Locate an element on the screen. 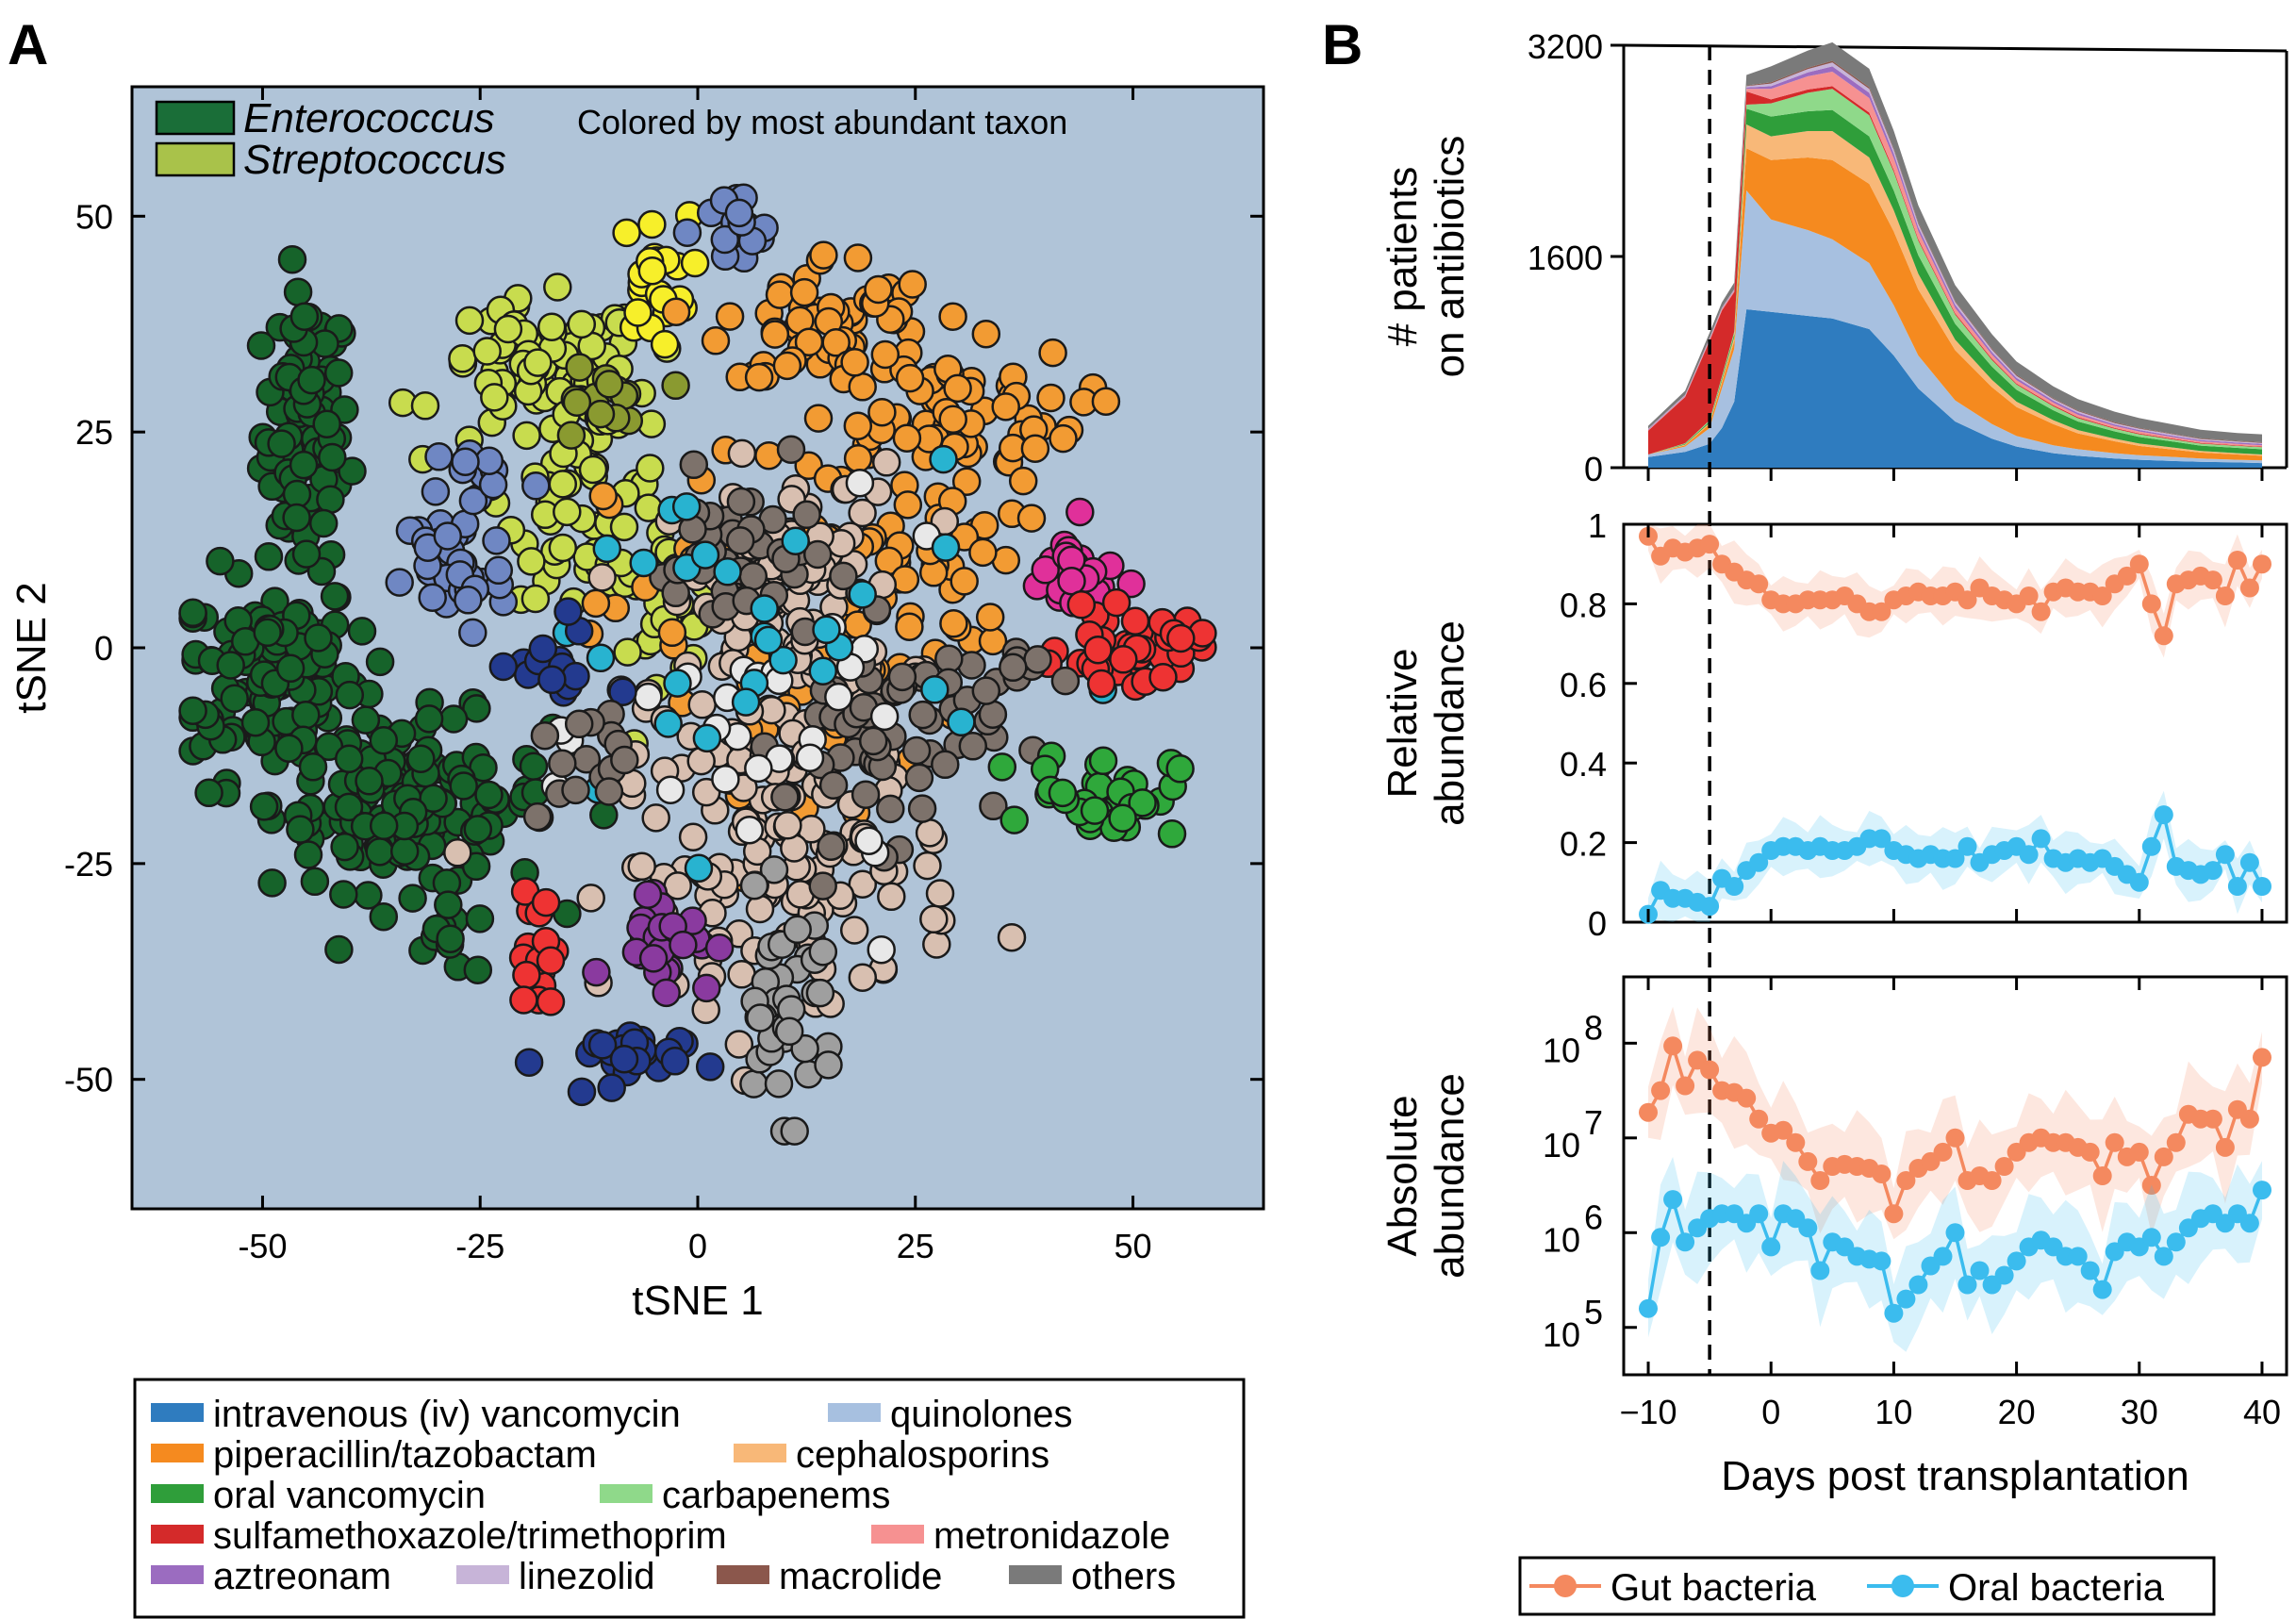  plot-frame is located at coordinates (1955, 1176).